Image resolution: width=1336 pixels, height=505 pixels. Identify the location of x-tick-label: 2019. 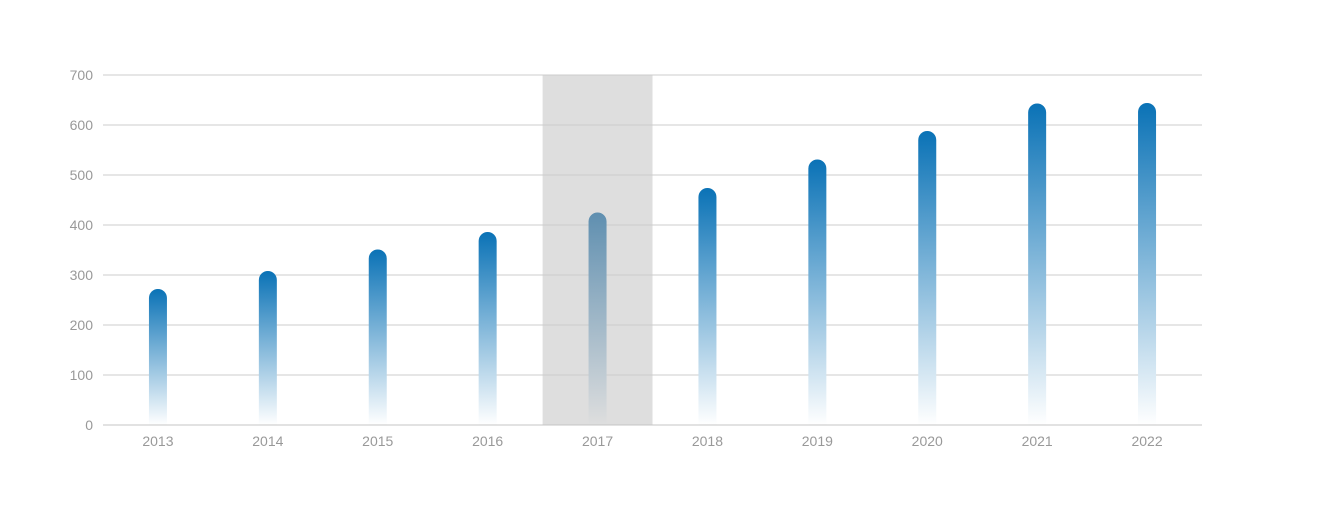
(817, 441).